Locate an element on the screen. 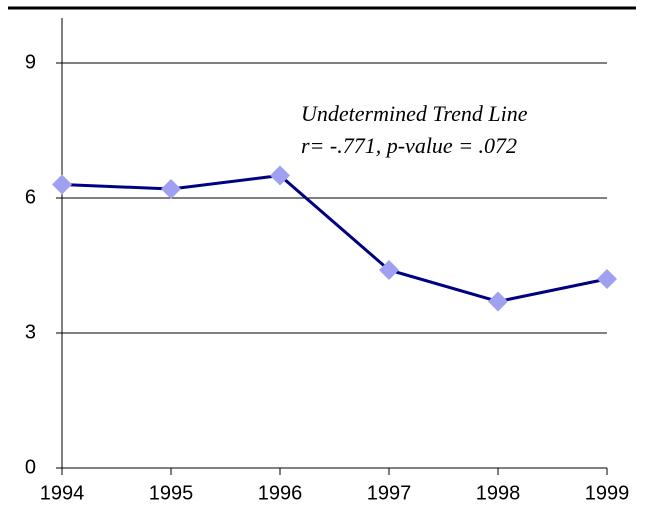 This screenshot has width=646, height=521. x-tick-label: 1994 is located at coordinates (62, 493).